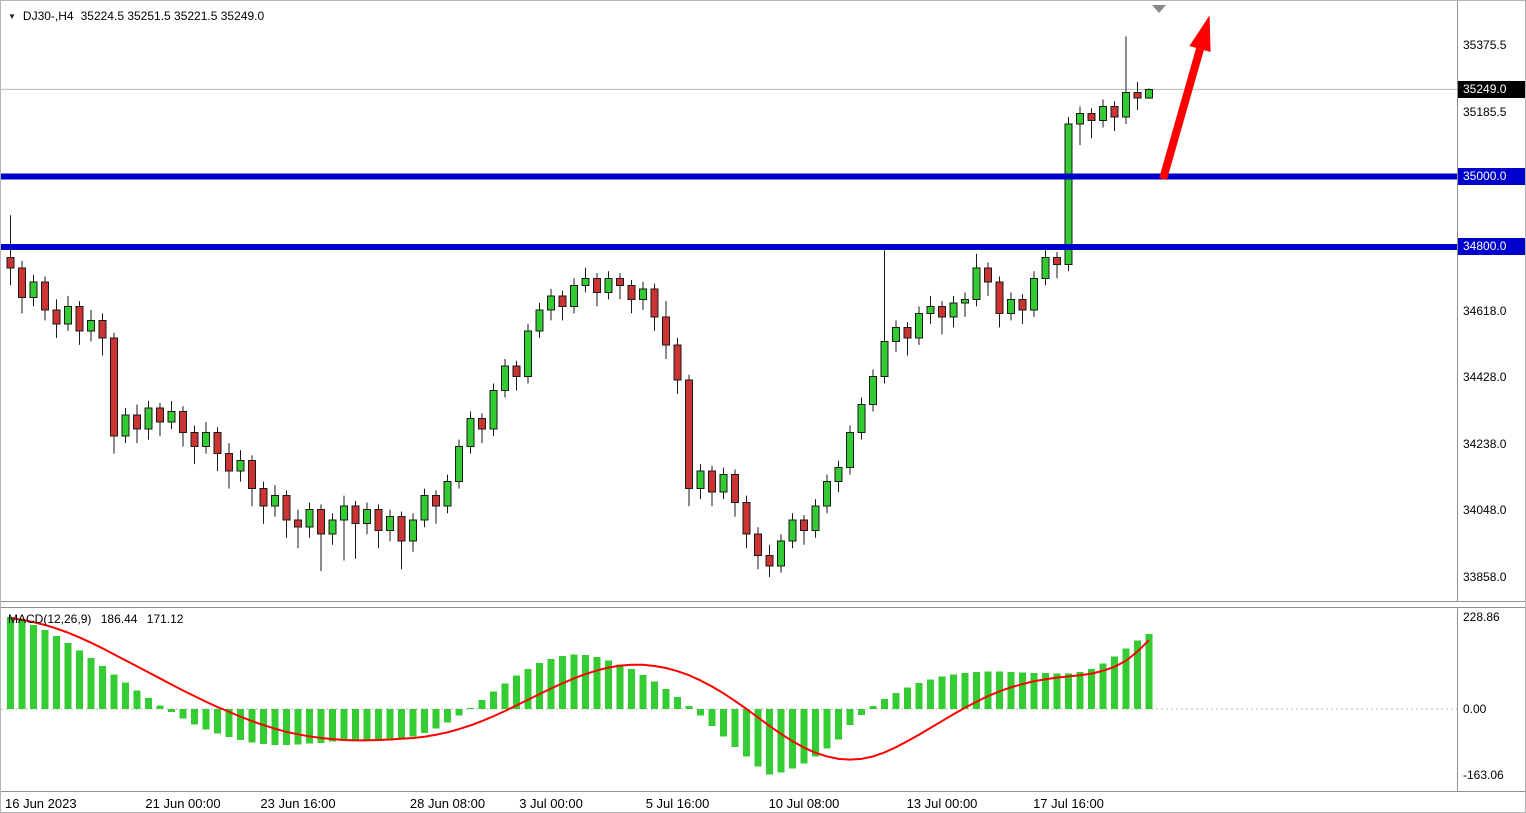  I want to click on price-tick-label: 33858.0, so click(1485, 577).